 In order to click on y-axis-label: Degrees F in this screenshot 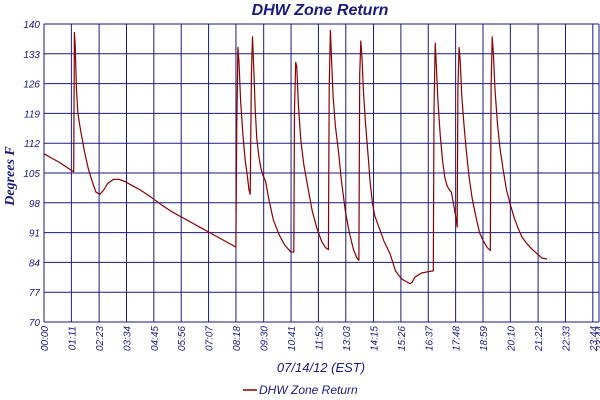, I will do `click(10, 176)`.